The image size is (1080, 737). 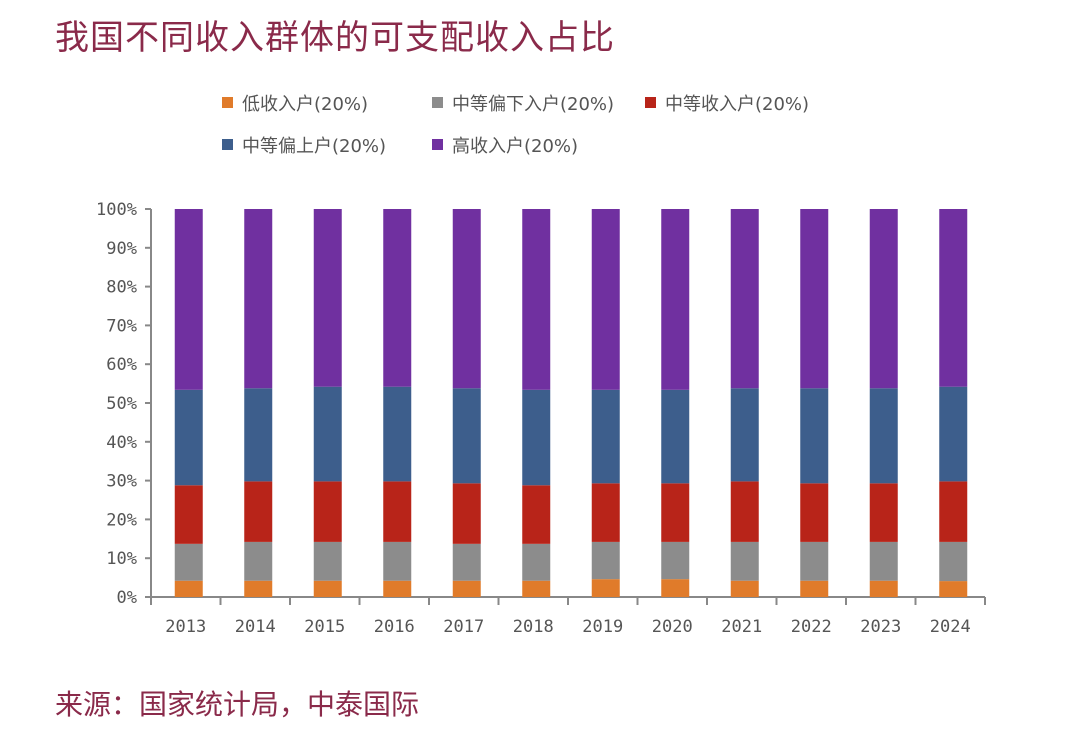 I want to click on chart-title: 我国不同收入群体的可支配收入占比, so click(x=335, y=38).